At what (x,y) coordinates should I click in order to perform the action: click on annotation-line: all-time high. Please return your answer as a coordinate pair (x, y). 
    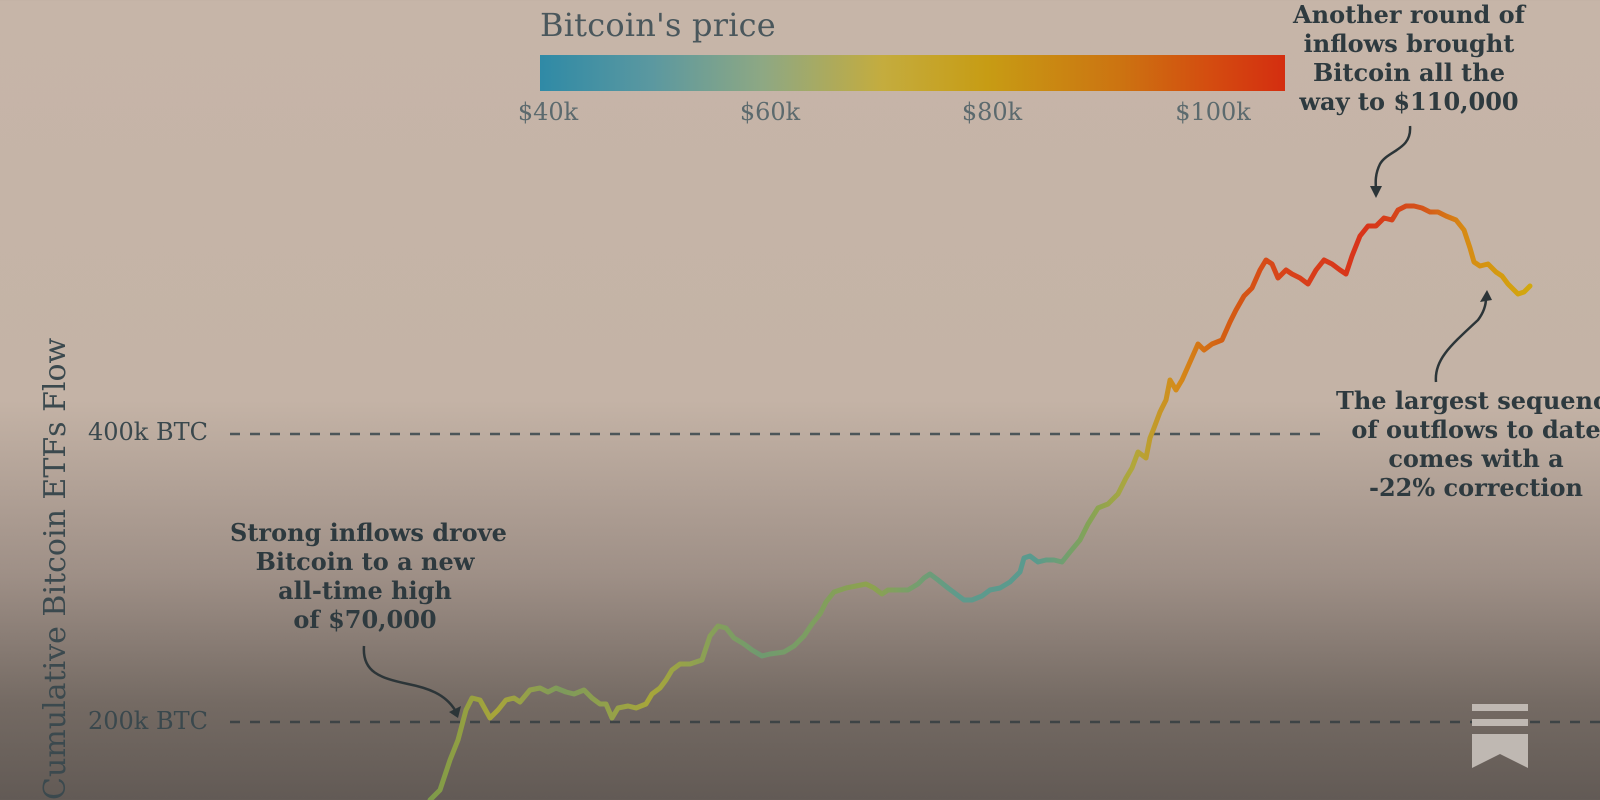
    Looking at the image, I should click on (365, 590).